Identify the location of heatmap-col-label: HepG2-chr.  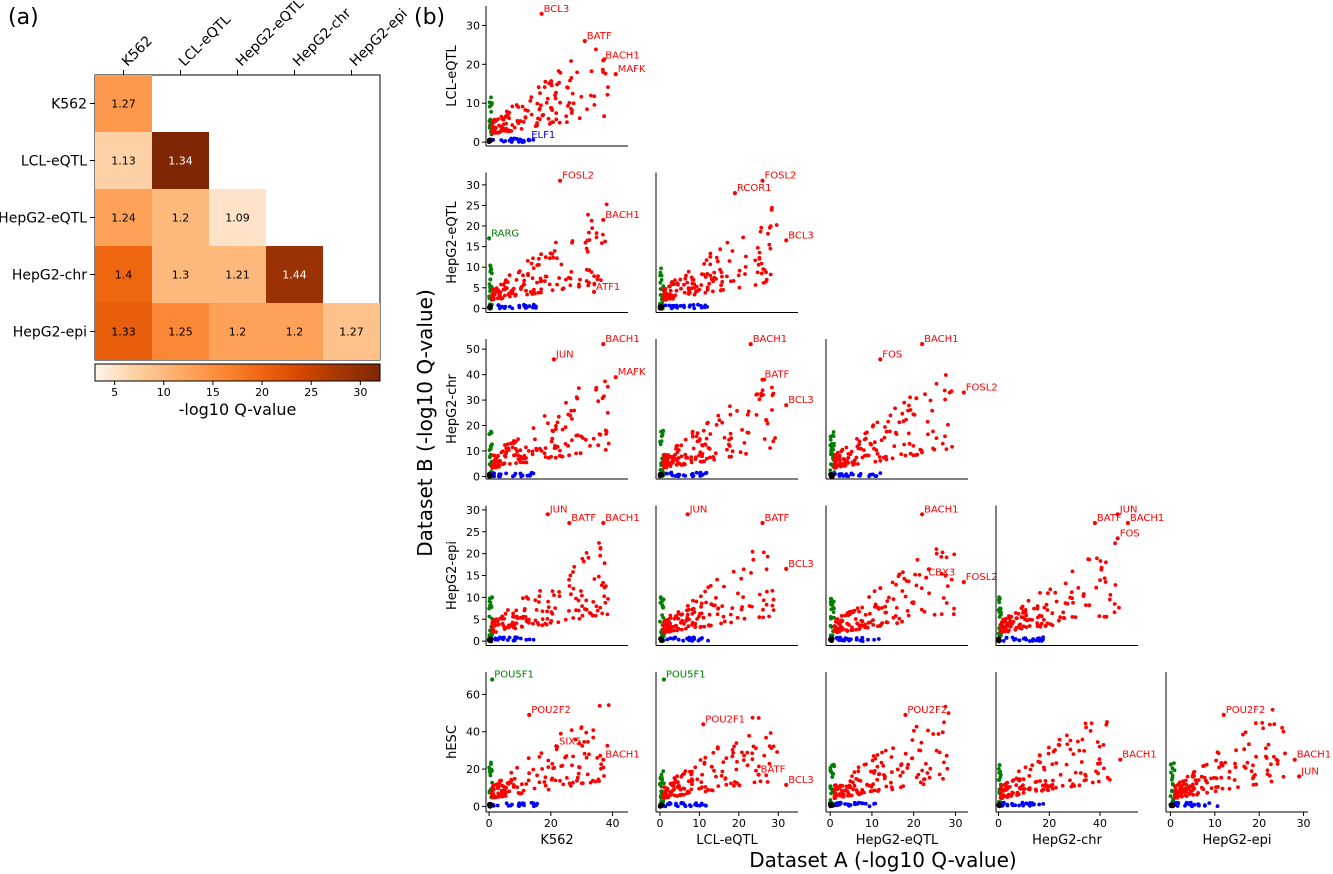
(322, 37).